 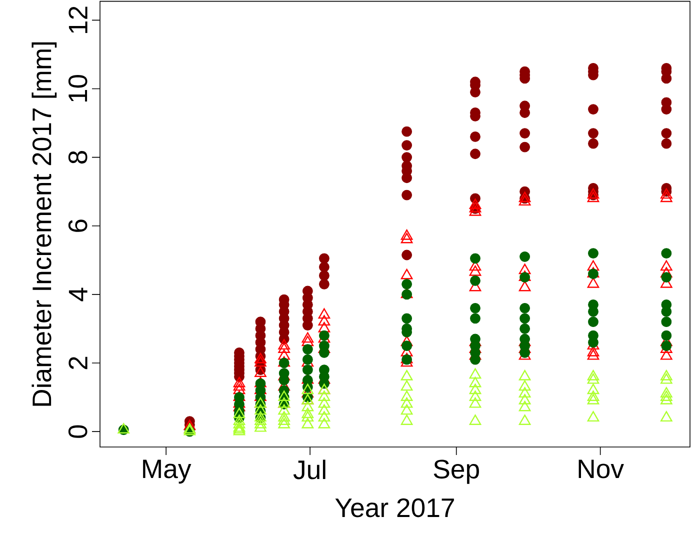 I want to click on y-tick-label: 12, so click(x=78, y=19).